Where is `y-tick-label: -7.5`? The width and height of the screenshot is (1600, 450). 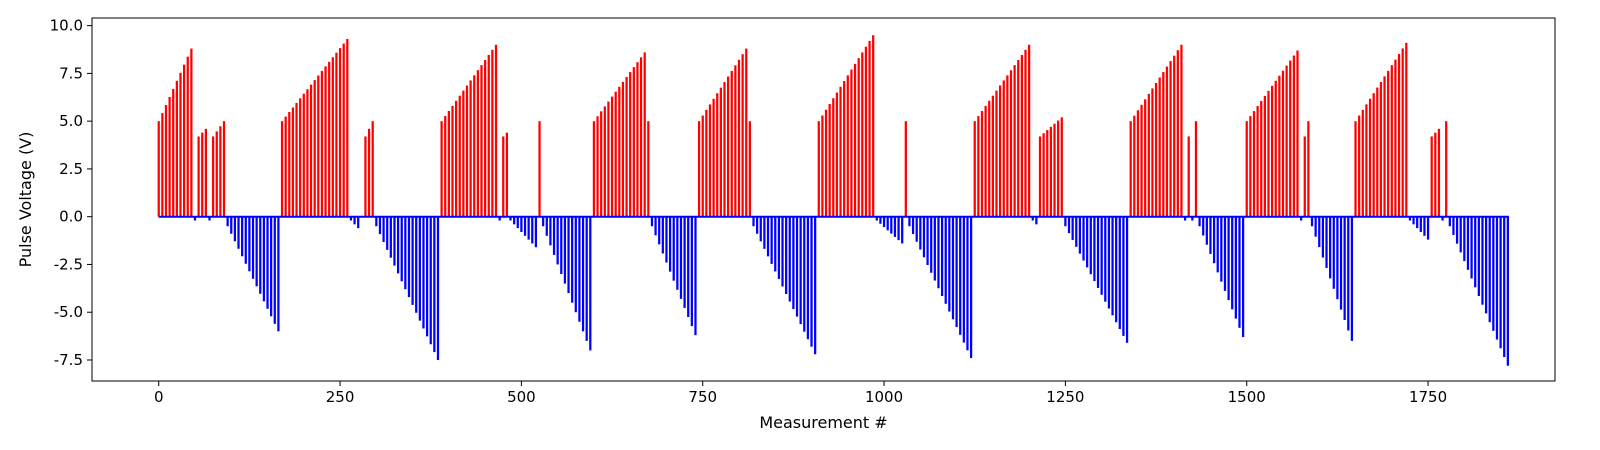
y-tick-label: -7.5 is located at coordinates (68, 360).